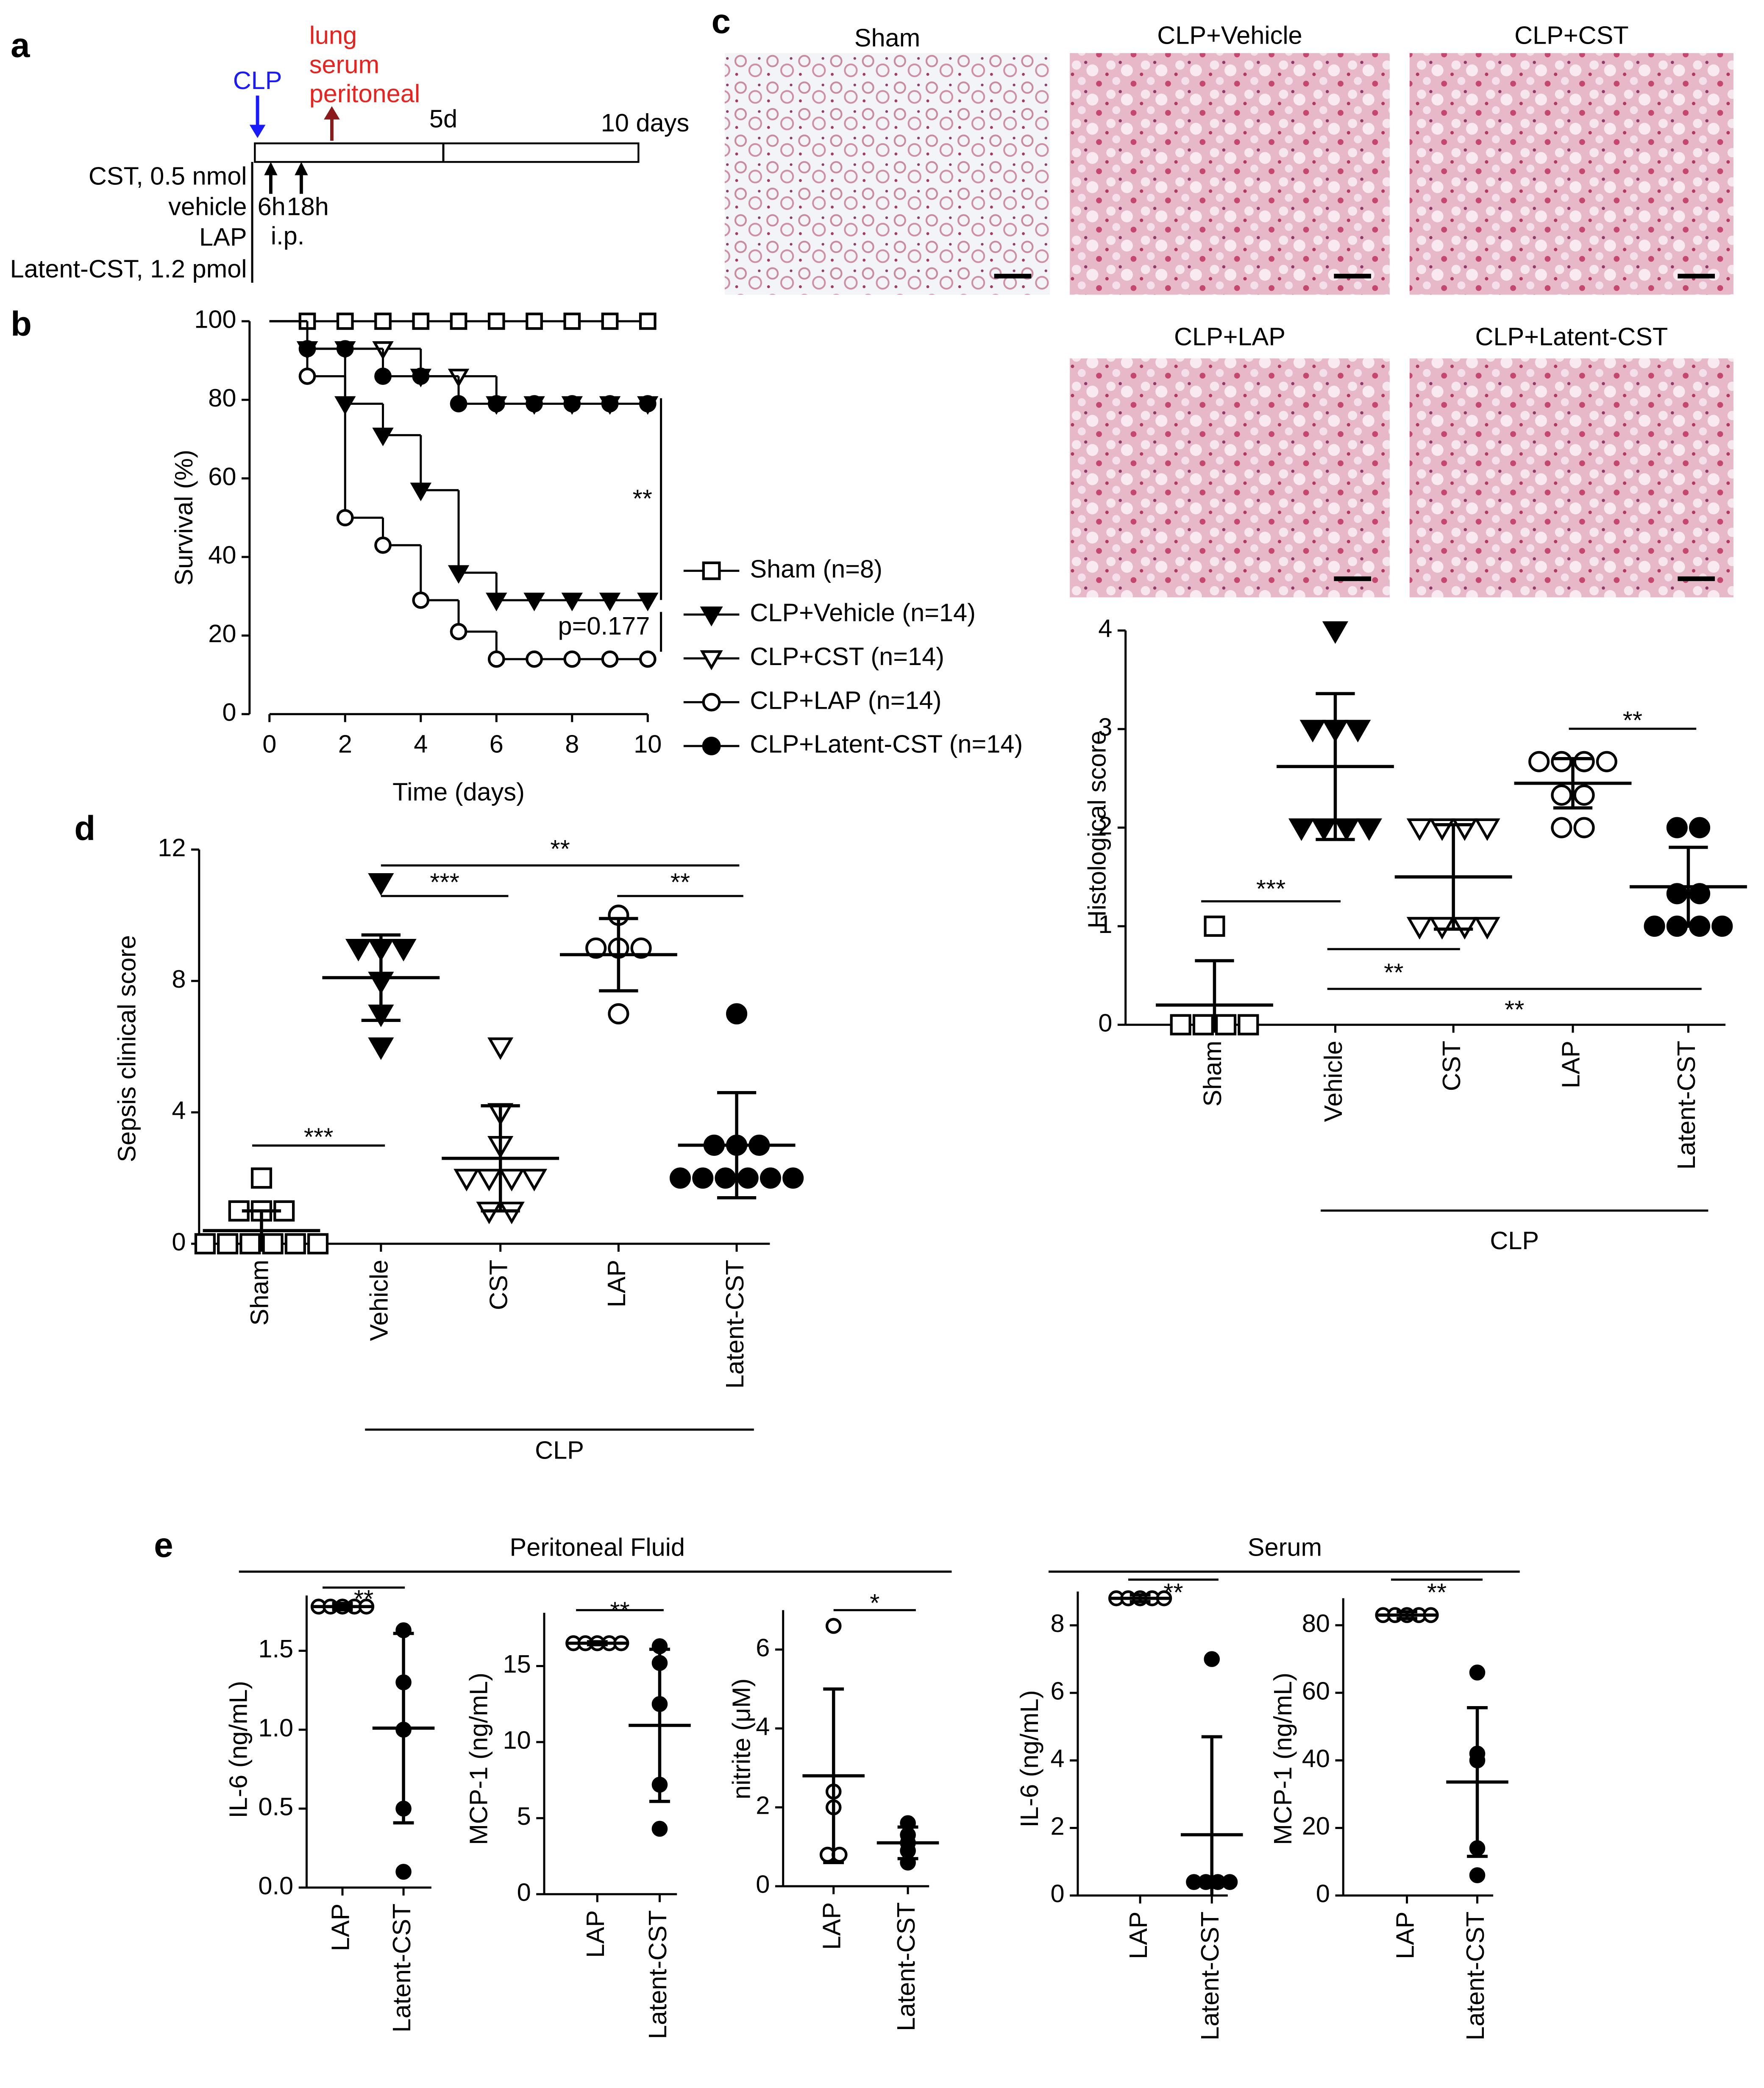 The image size is (1764, 2088). What do you see at coordinates (215, 319) in the screenshot?
I see `y-tick-label: 100` at bounding box center [215, 319].